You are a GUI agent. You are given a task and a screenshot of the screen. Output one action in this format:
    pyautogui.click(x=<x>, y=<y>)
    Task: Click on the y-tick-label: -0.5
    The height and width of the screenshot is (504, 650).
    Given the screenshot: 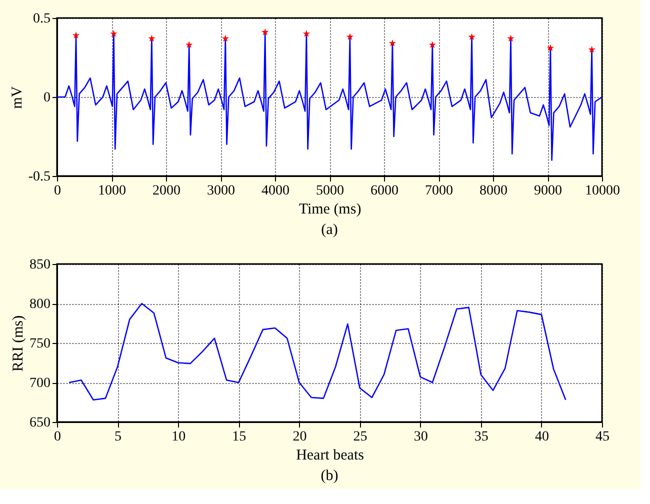 What is the action you would take?
    pyautogui.click(x=39, y=177)
    